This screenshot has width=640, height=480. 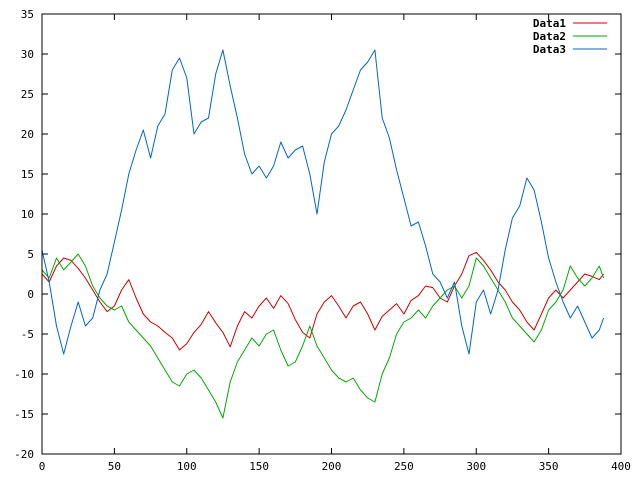 What do you see at coordinates (27, 134) in the screenshot?
I see `y-tick-label: 20` at bounding box center [27, 134].